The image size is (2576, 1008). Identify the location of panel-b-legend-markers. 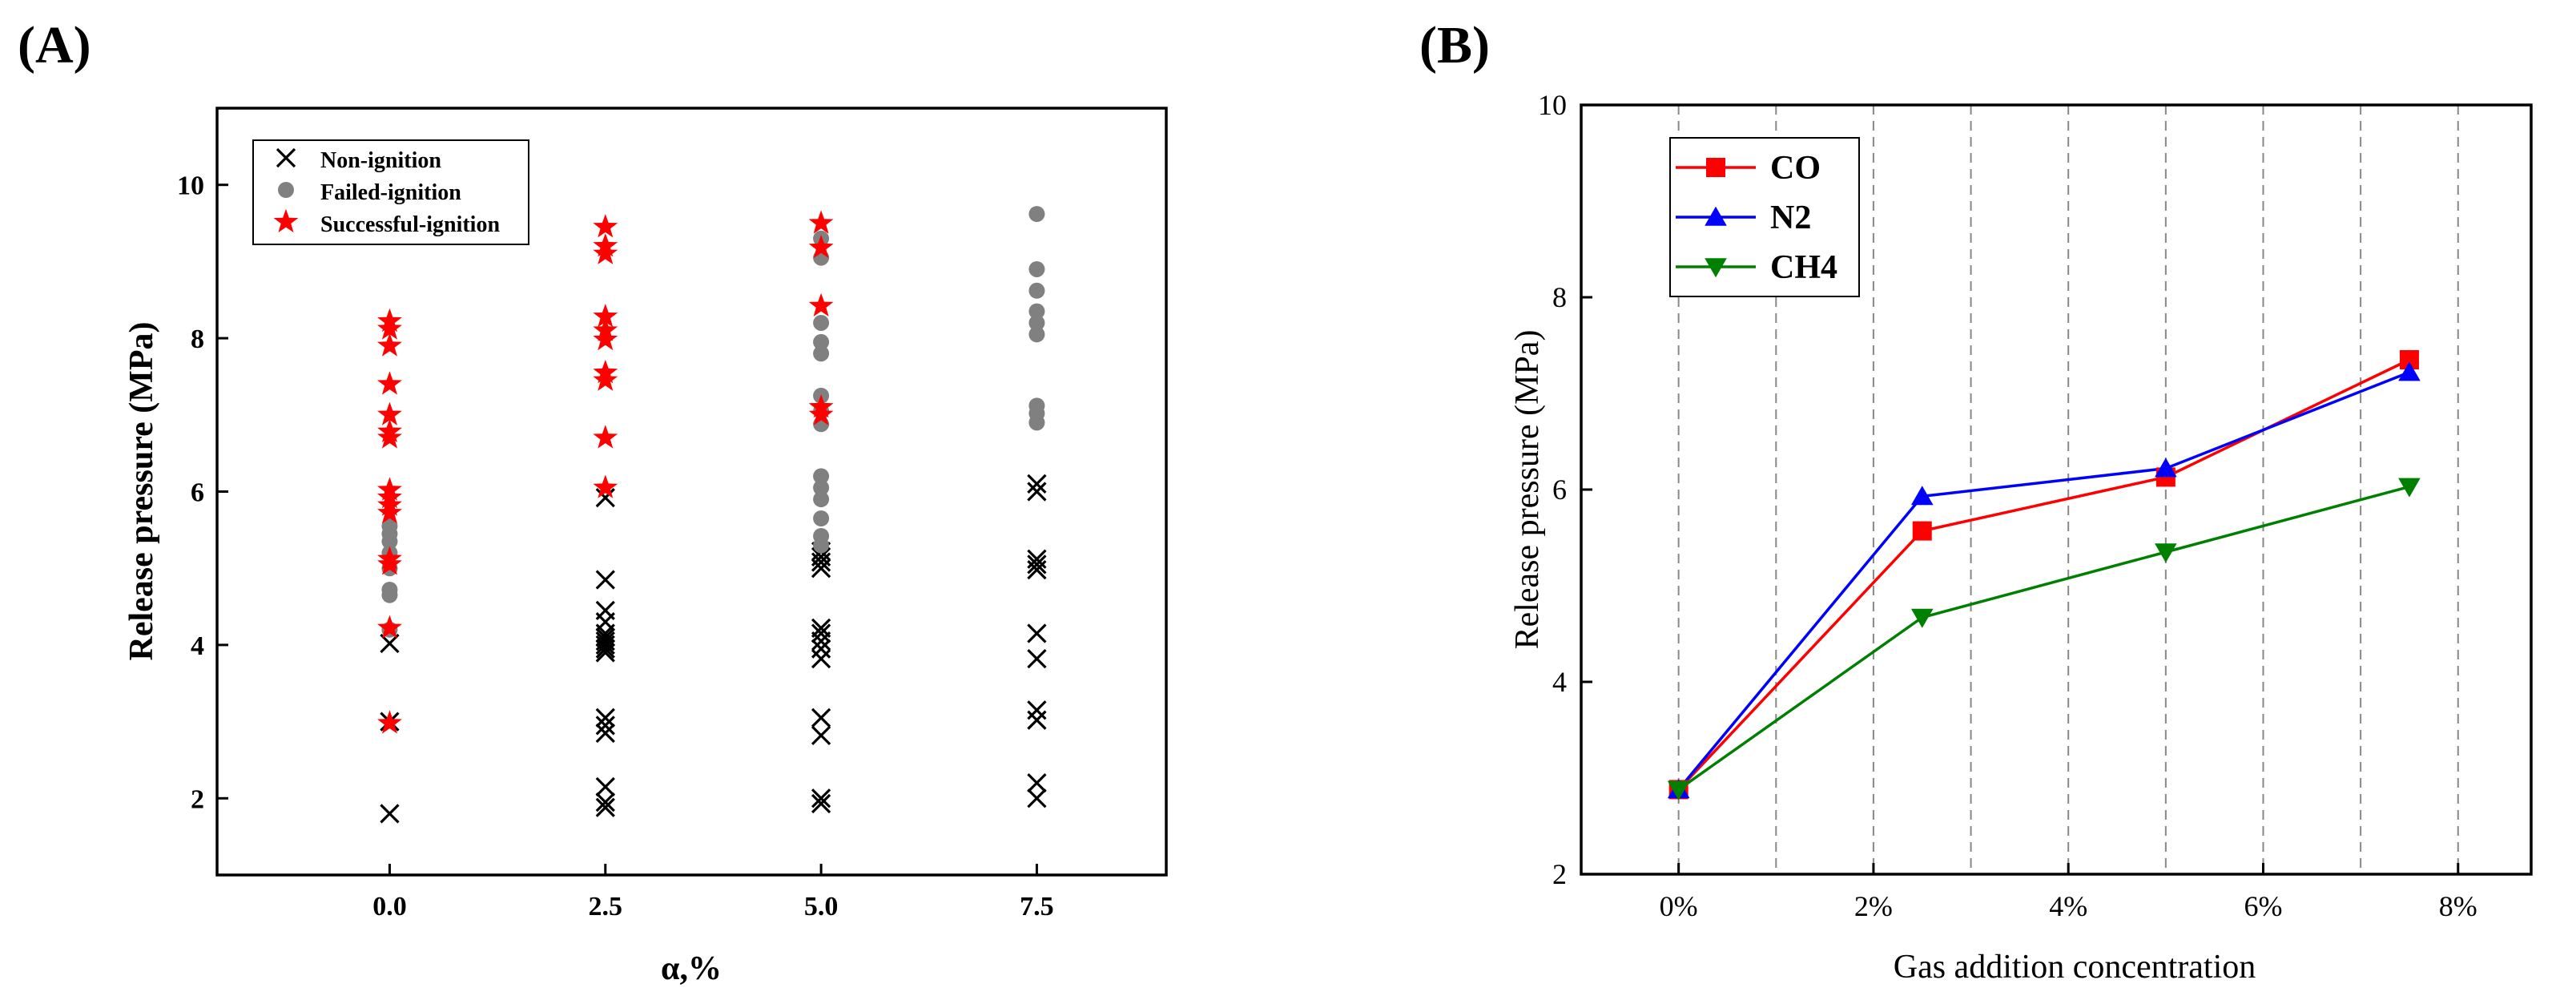
(1716, 218).